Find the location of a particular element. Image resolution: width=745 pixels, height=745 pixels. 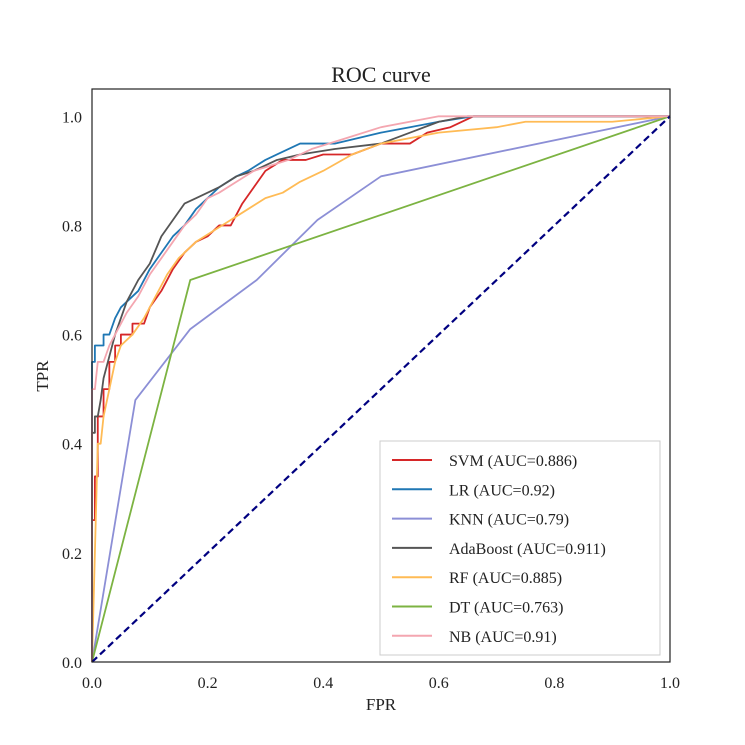

x-axis-label: FPR is located at coordinates (381, 704).